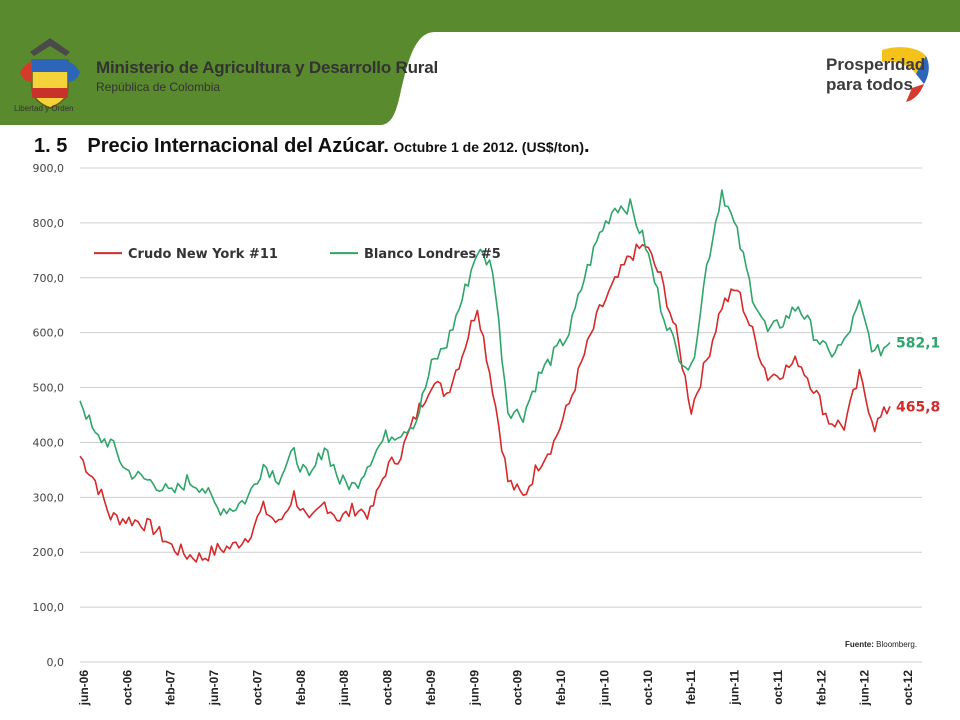 This screenshot has width=960, height=720. Describe the element at coordinates (84, 688) in the screenshot. I see `x-tick-label: jun-06` at that location.